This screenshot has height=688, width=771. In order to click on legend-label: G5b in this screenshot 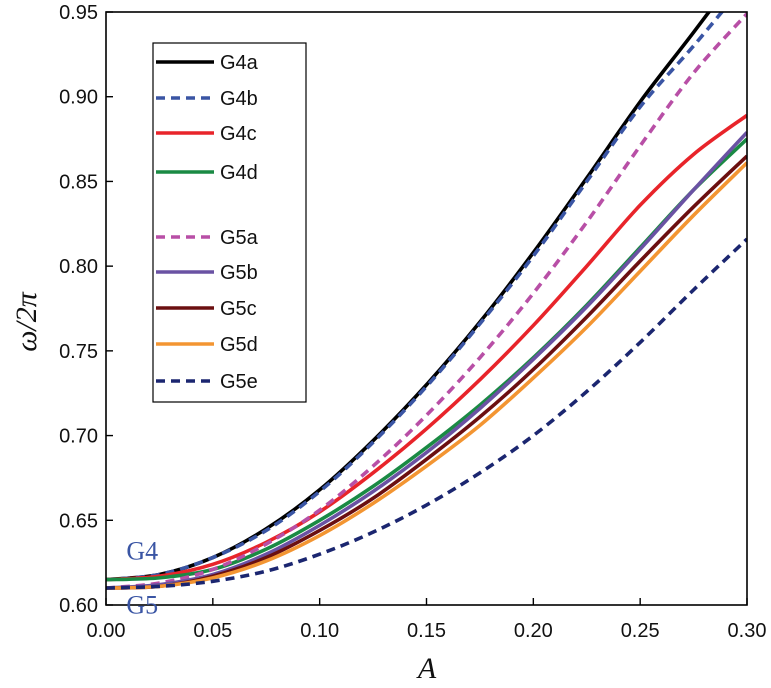, I will do `click(239, 273)`.